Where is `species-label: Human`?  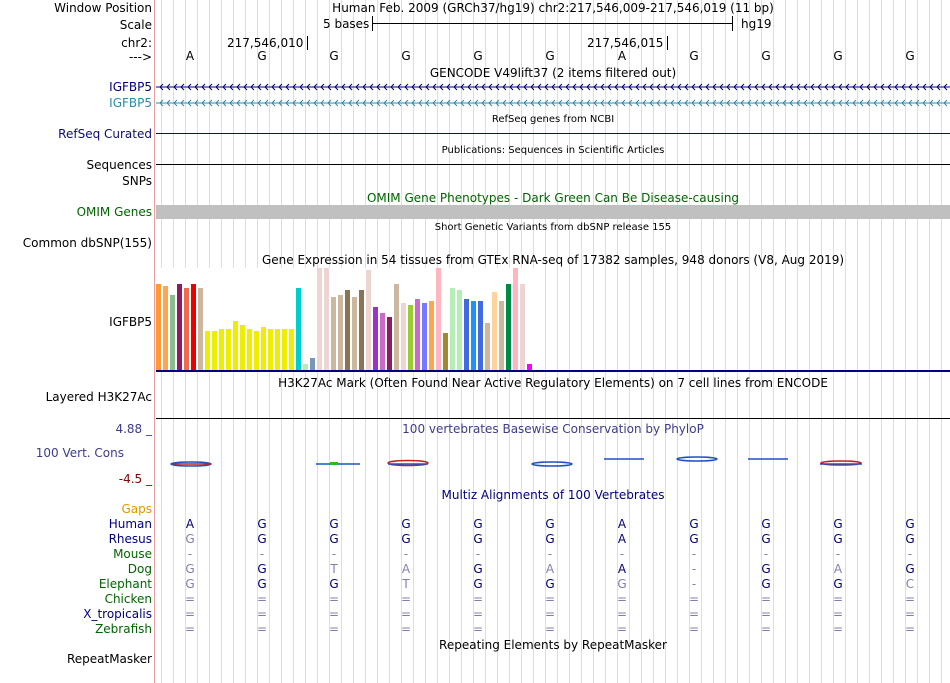 species-label: Human is located at coordinates (130, 524).